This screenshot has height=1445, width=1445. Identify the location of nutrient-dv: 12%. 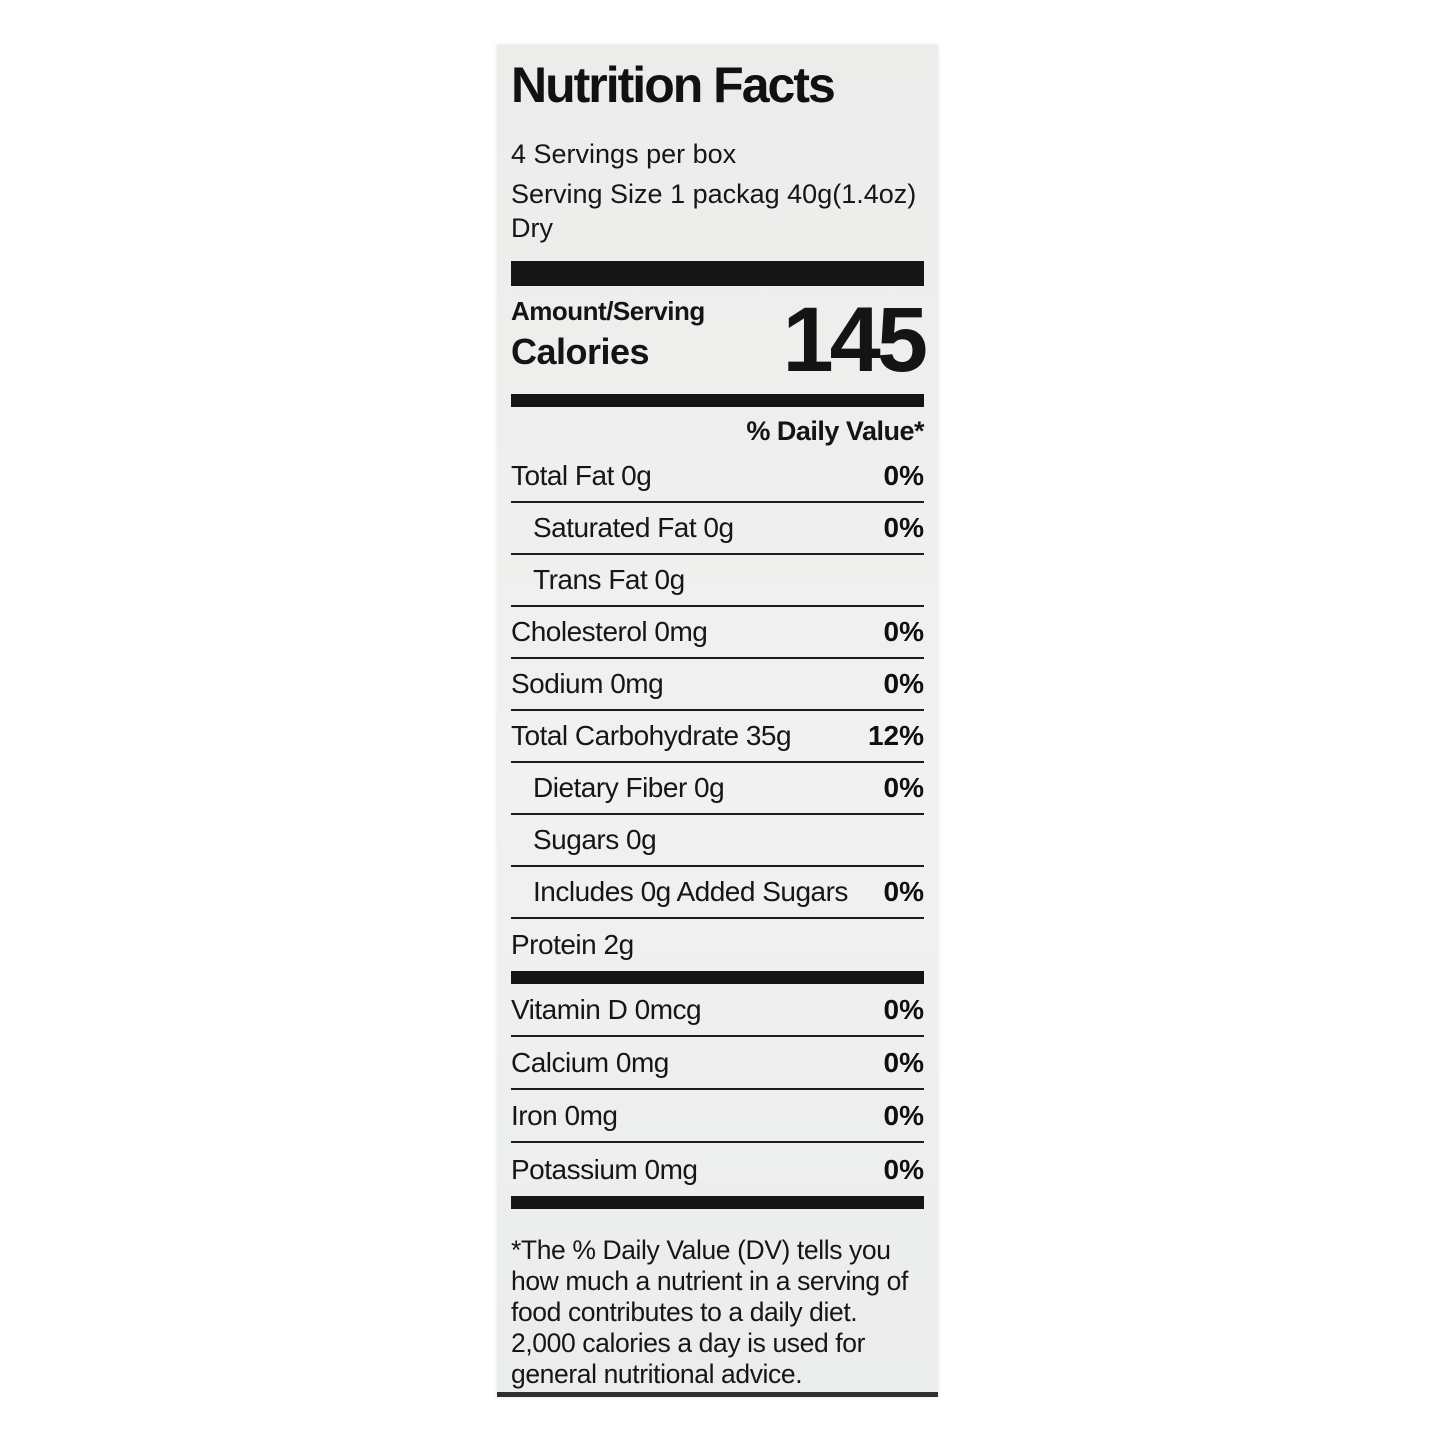
(895, 735).